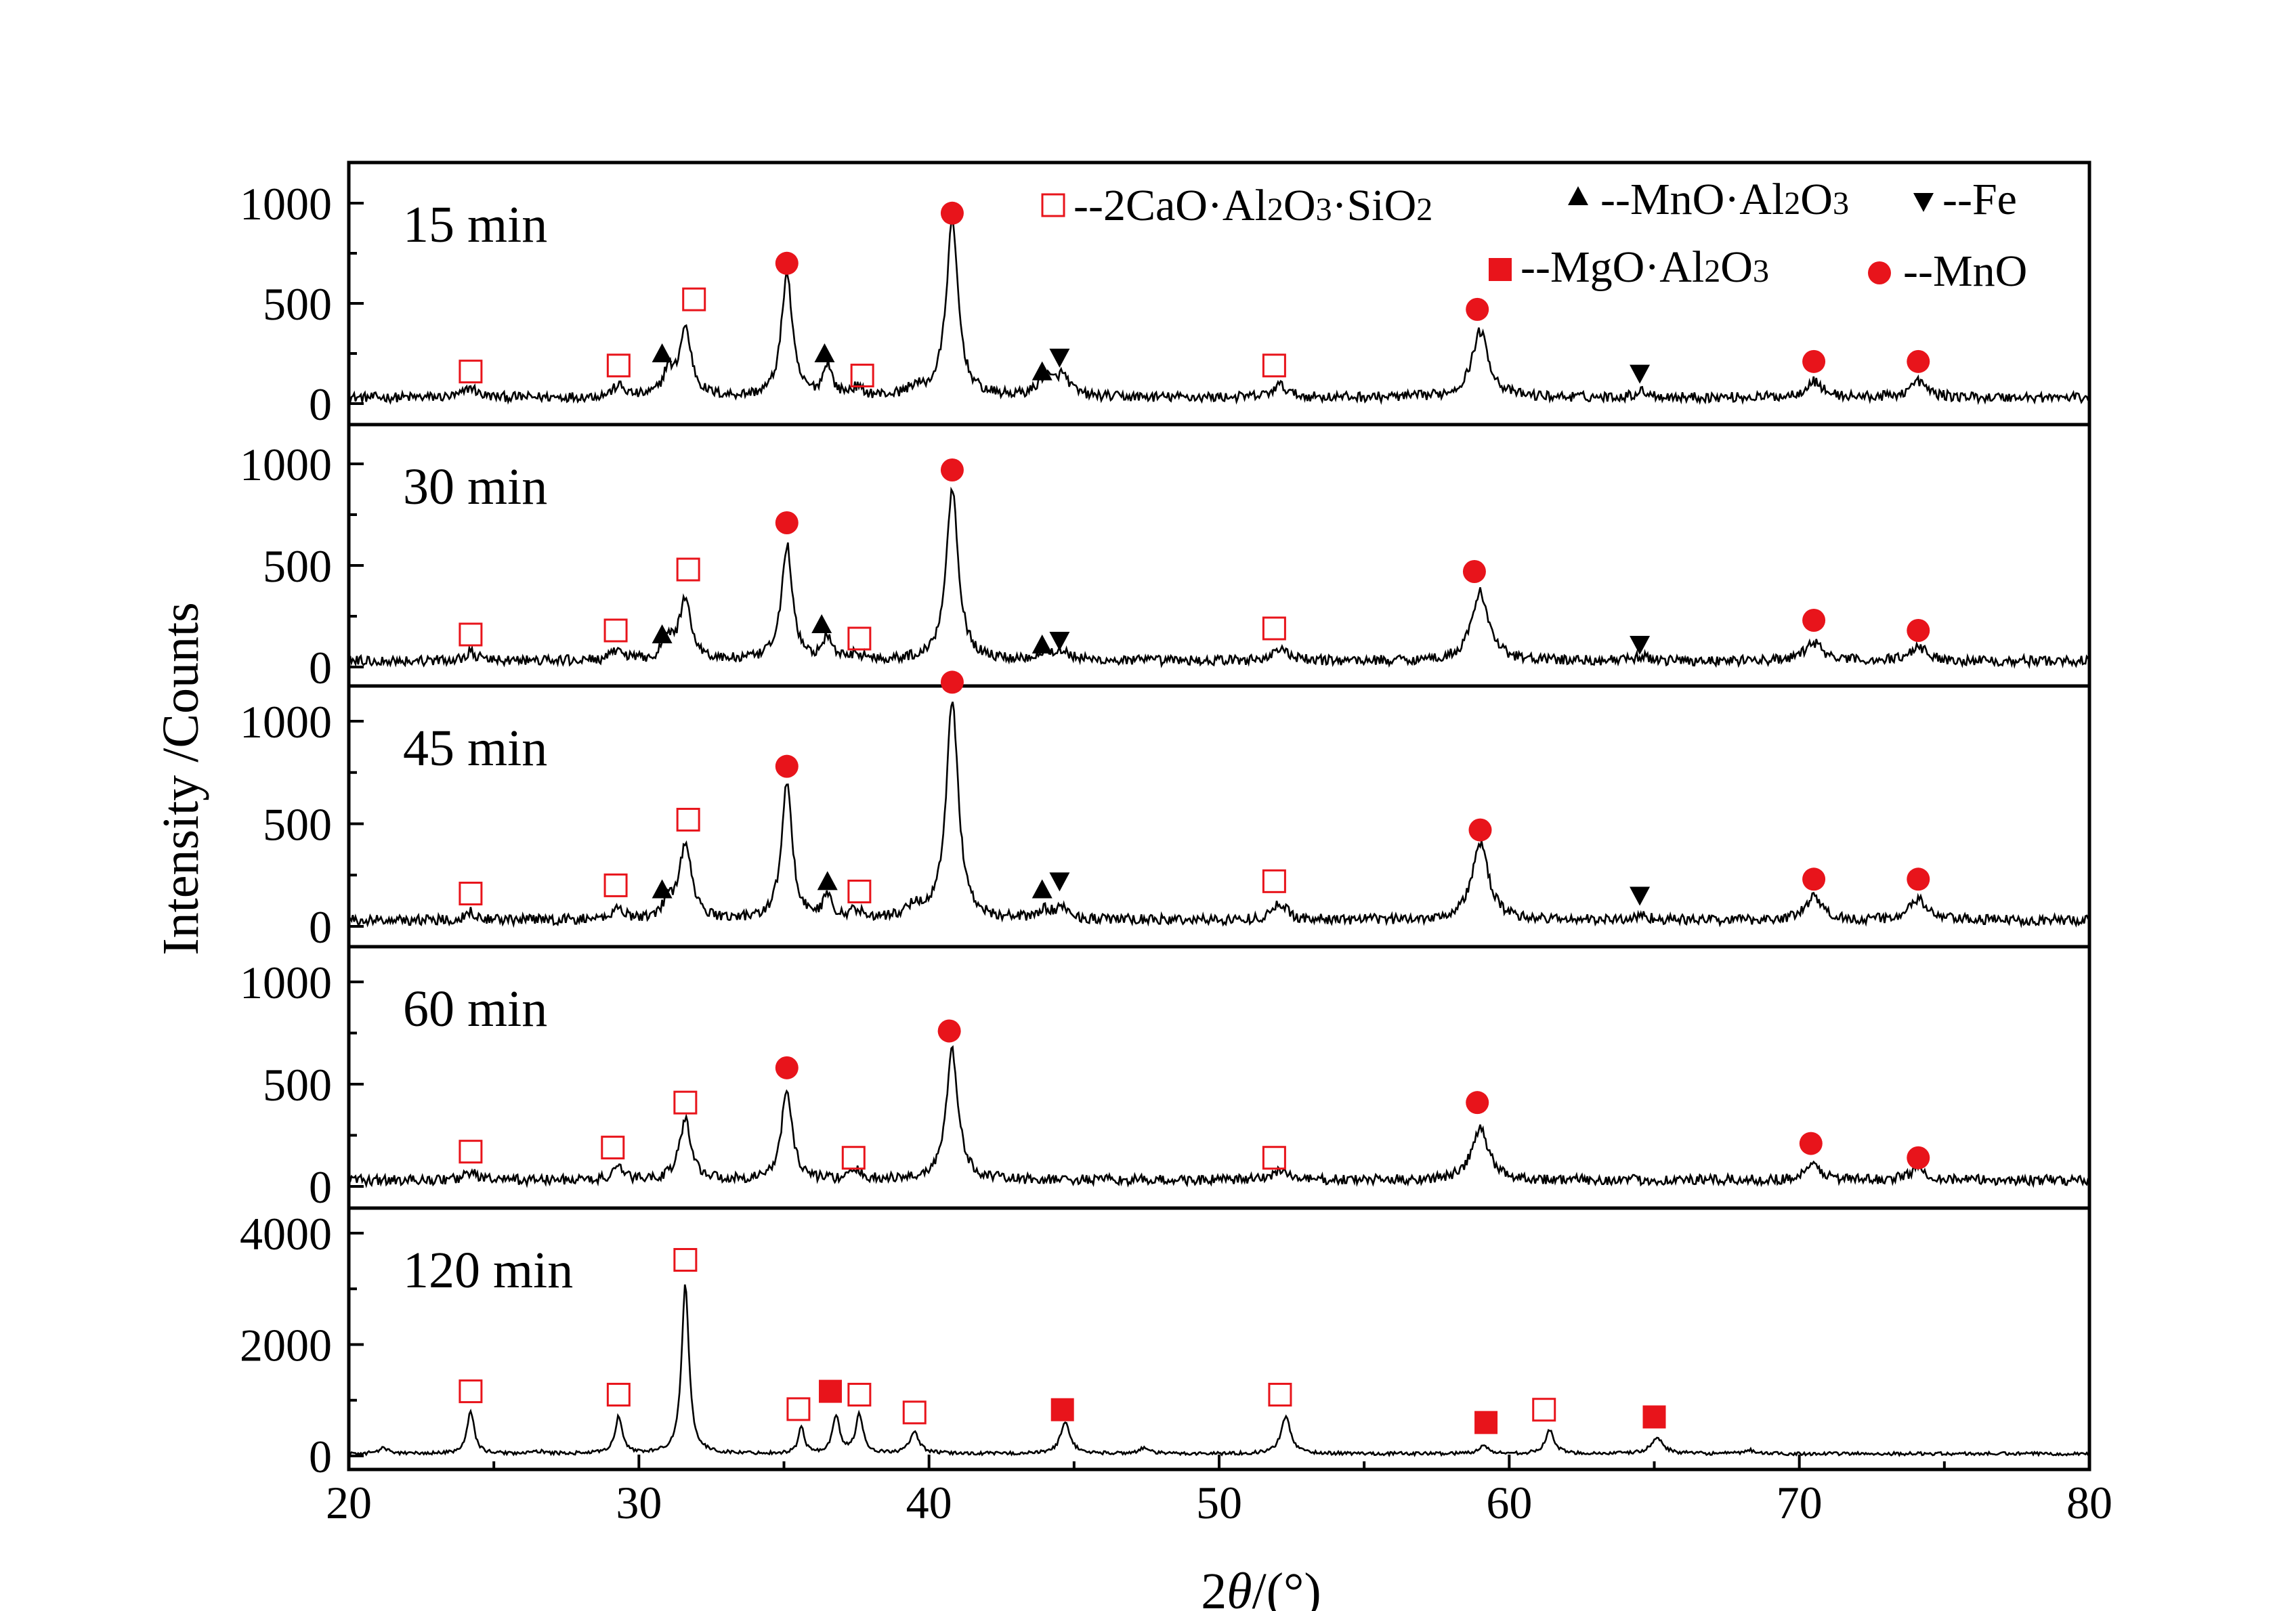  What do you see at coordinates (1965, 271) in the screenshot?
I see `legend-entry-mno: --MnO` at bounding box center [1965, 271].